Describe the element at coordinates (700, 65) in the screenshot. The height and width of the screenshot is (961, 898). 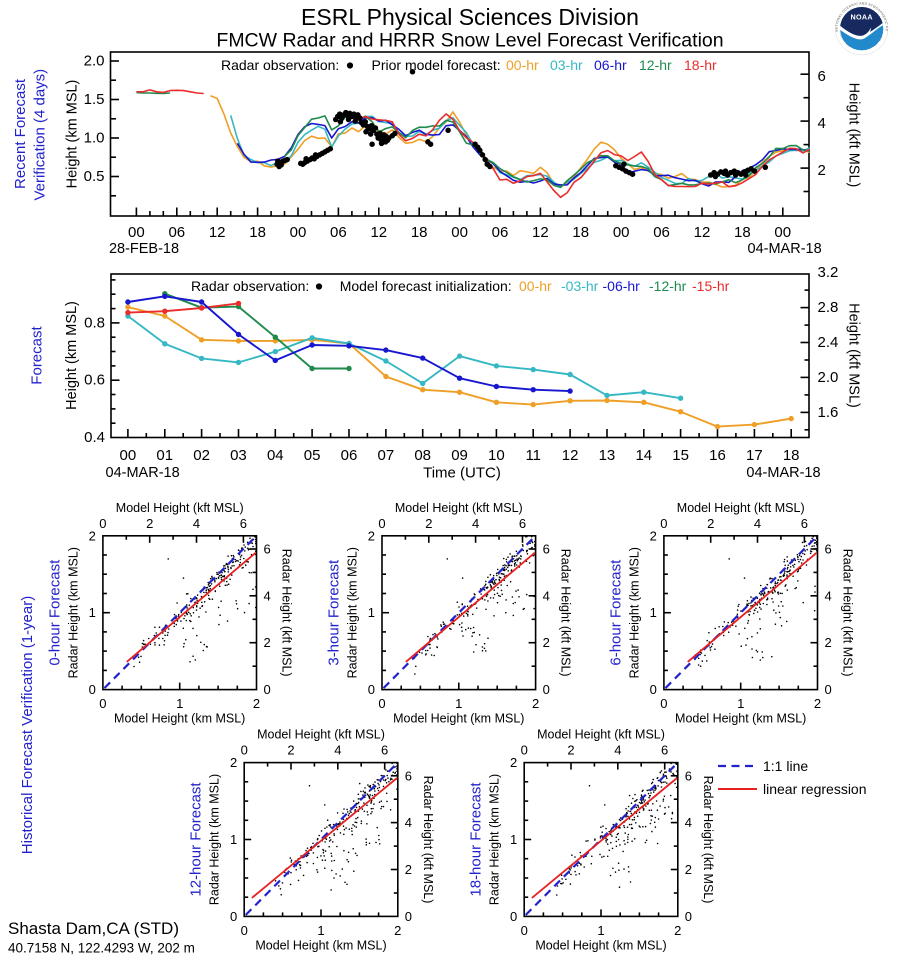
I see `svg-text: 18-hr` at that location.